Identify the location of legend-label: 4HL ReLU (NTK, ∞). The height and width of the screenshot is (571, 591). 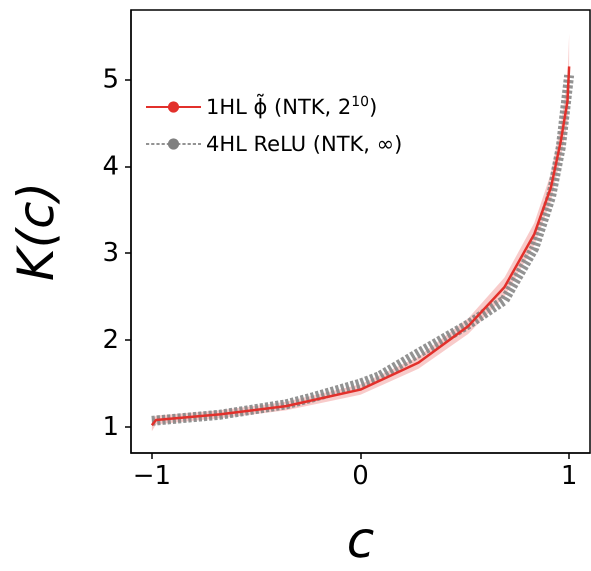
(304, 144).